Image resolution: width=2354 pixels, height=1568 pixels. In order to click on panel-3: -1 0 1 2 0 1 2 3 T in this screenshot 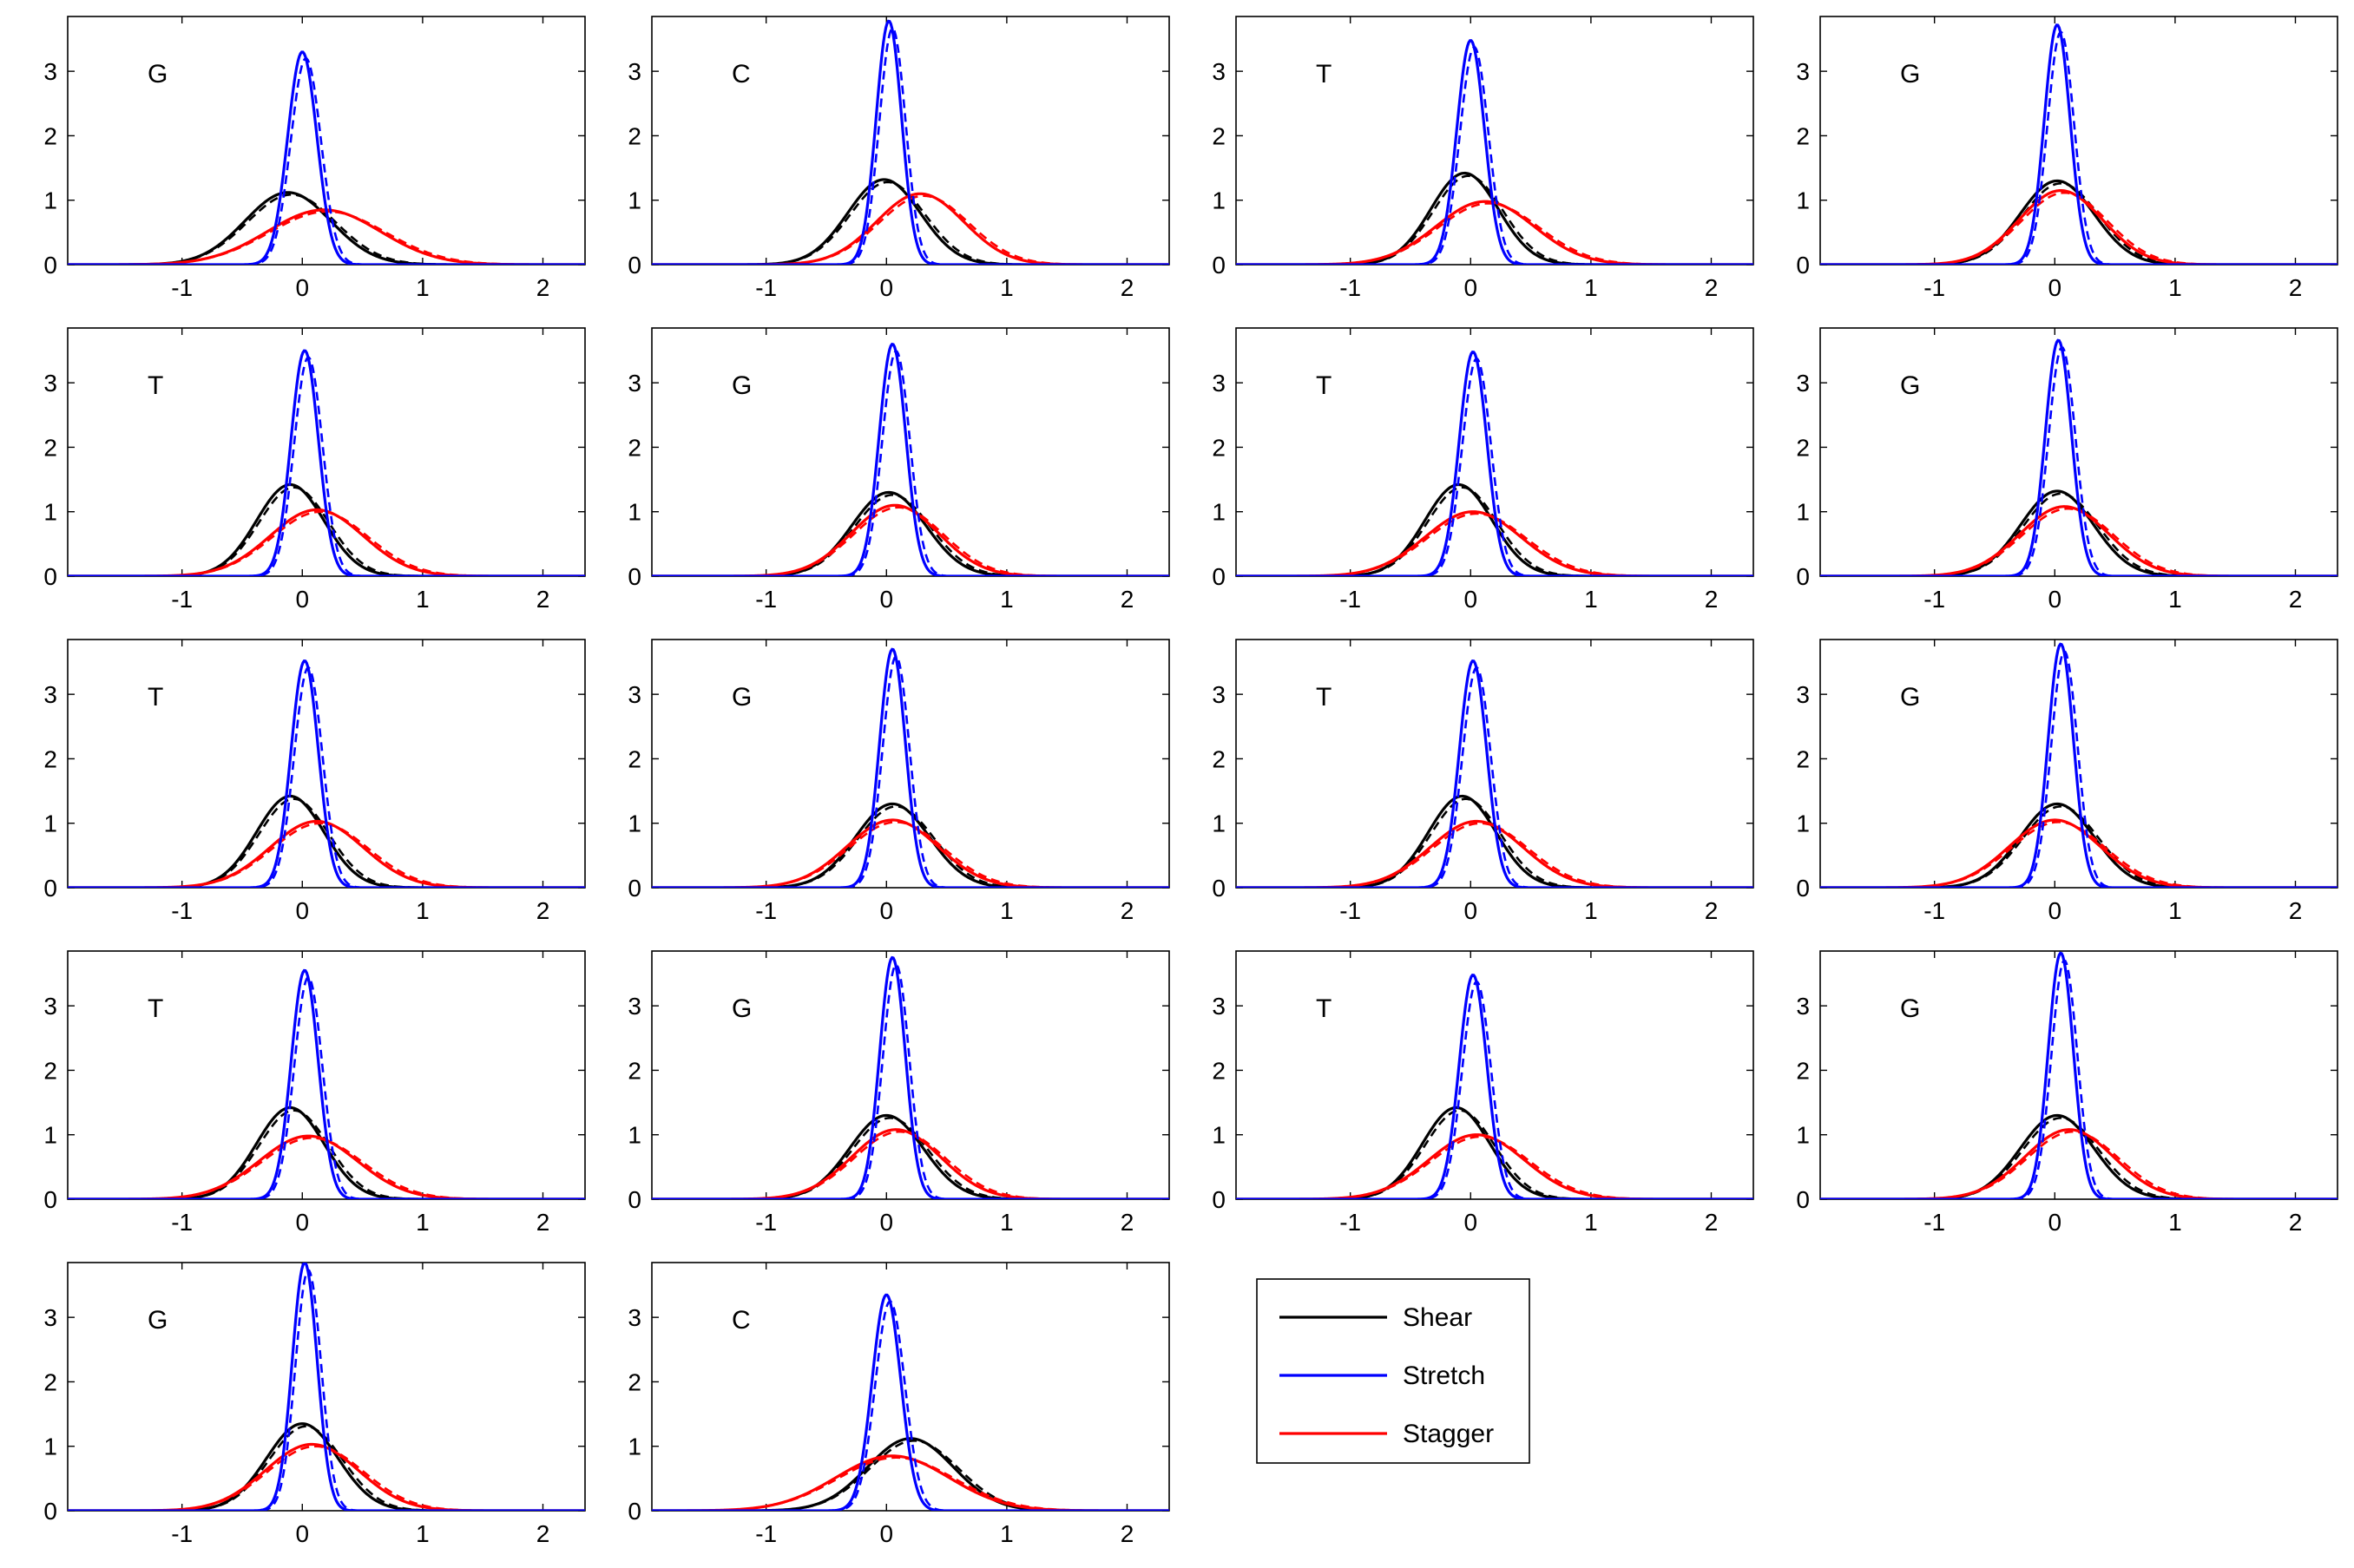, I will do `click(1483, 158)`.